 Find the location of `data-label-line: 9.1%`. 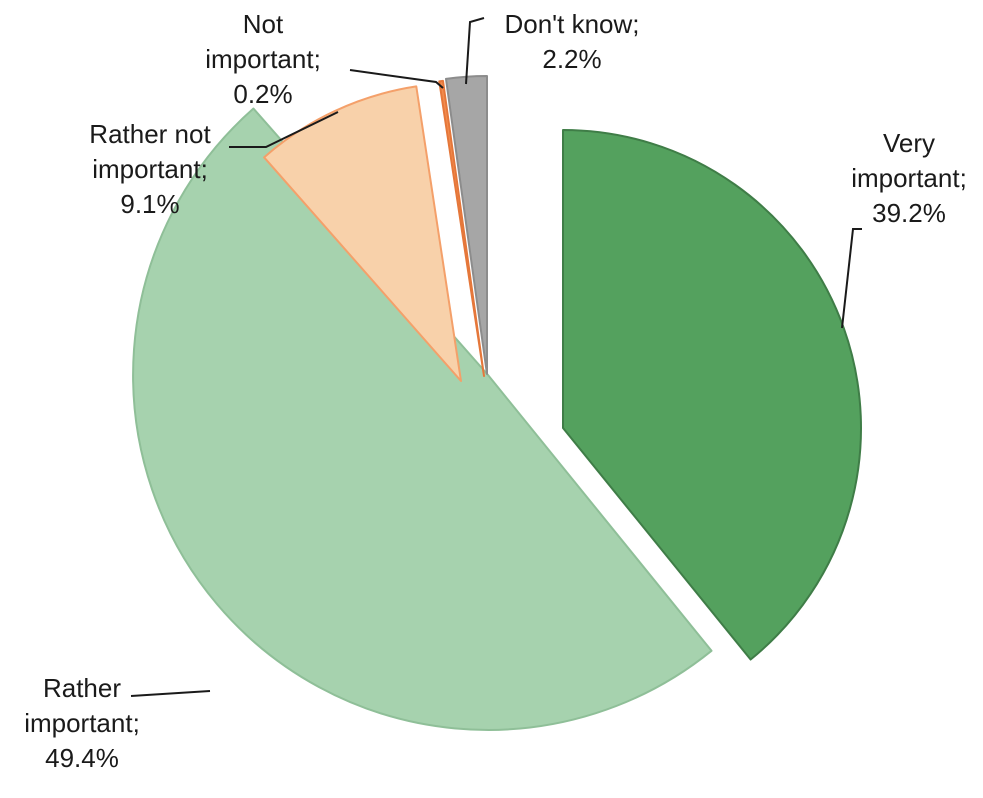

data-label-line: 9.1% is located at coordinates (149, 204).